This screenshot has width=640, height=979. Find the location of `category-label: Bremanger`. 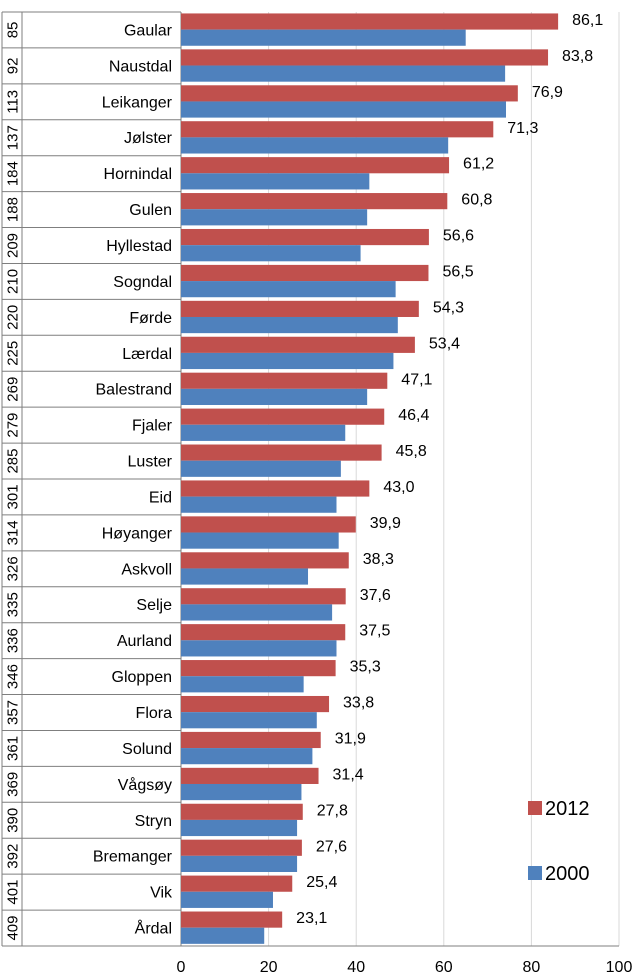

category-label: Bremanger is located at coordinates (133, 857).